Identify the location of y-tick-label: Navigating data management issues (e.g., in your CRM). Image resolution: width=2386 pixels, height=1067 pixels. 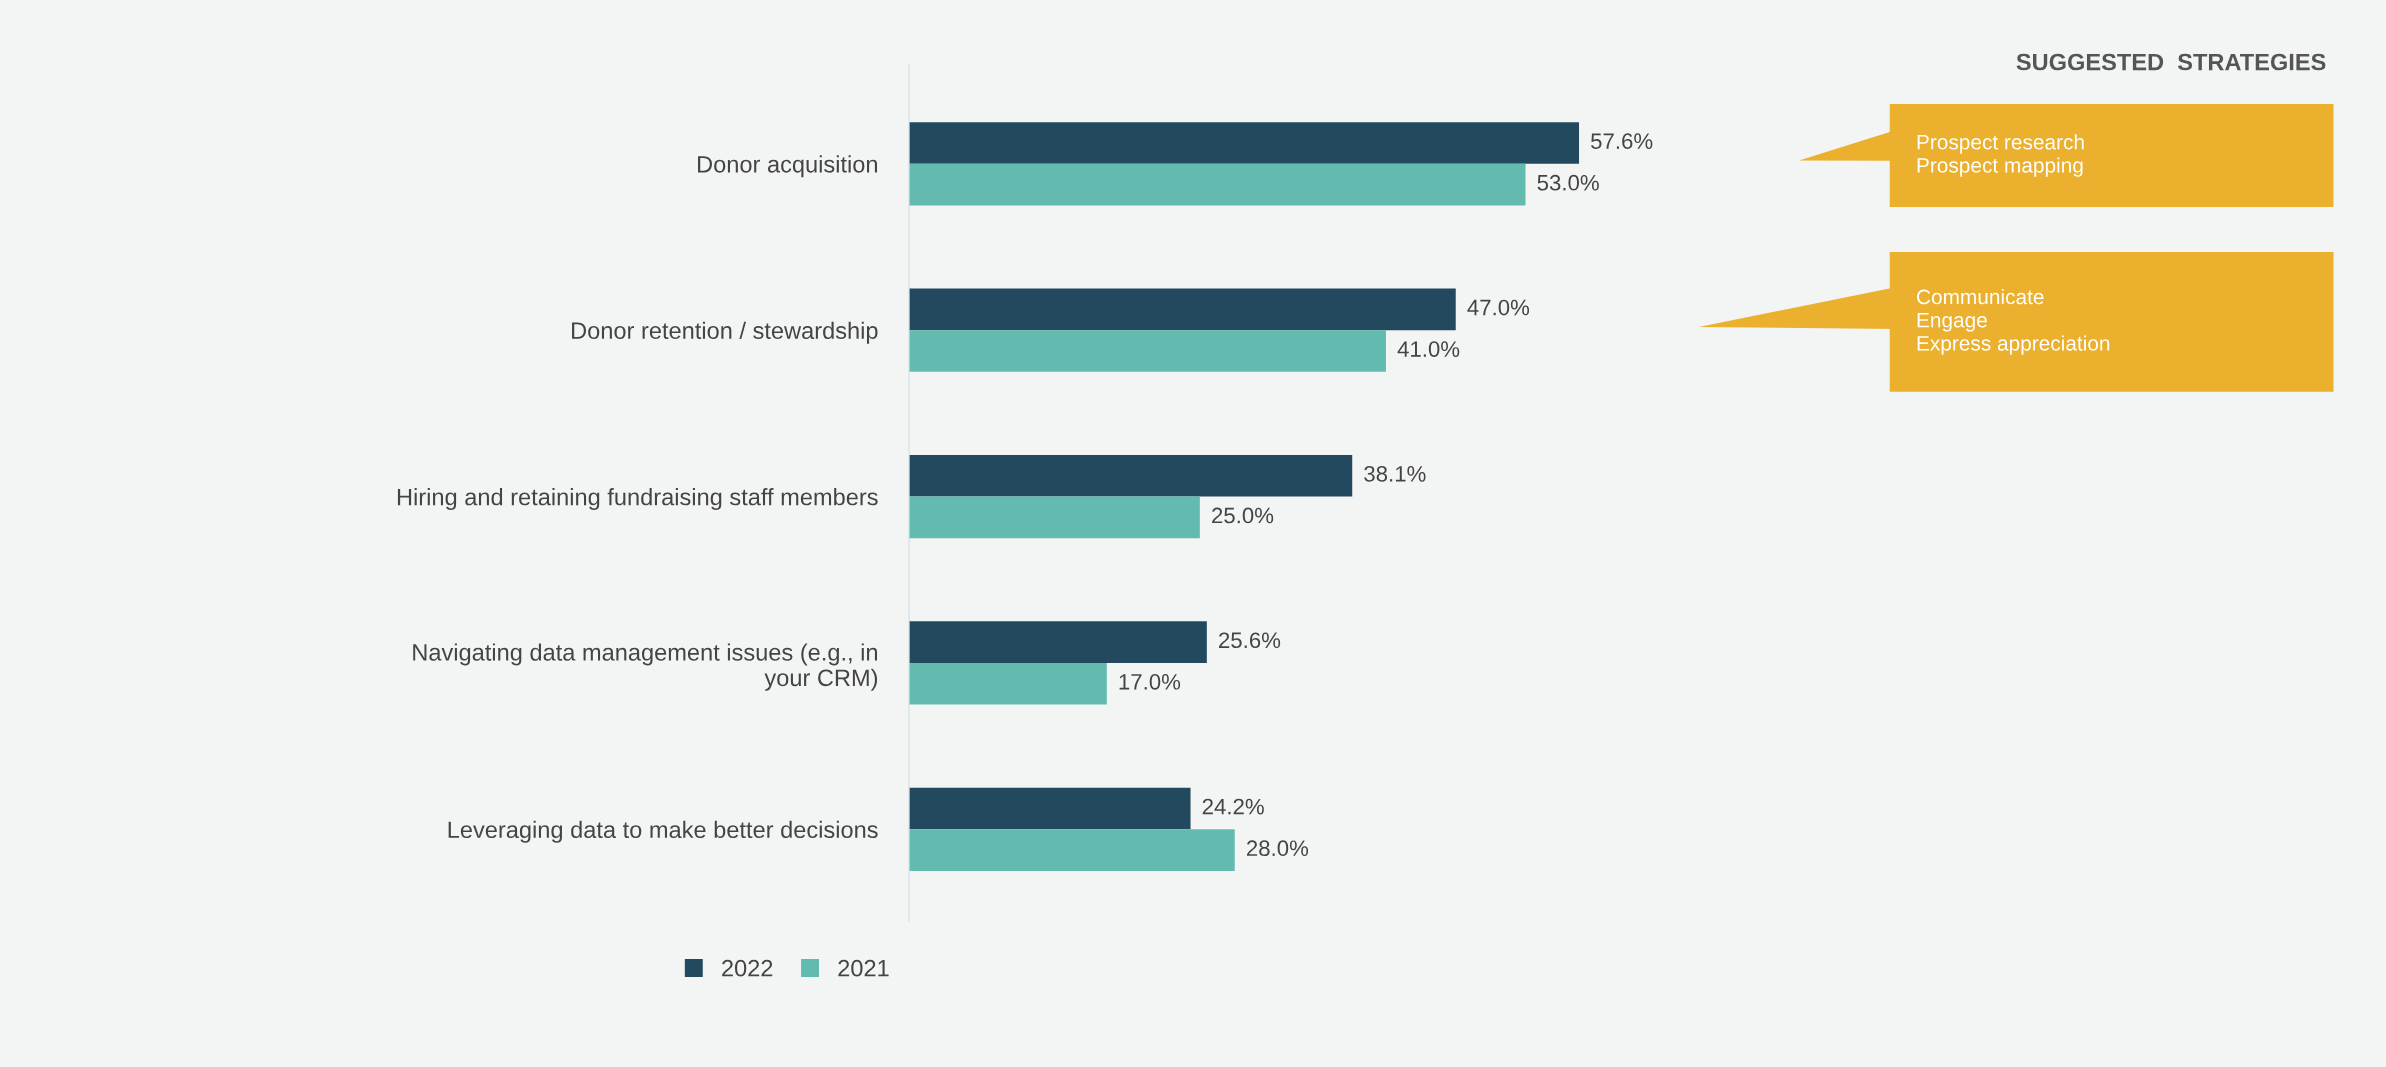
(645, 667).